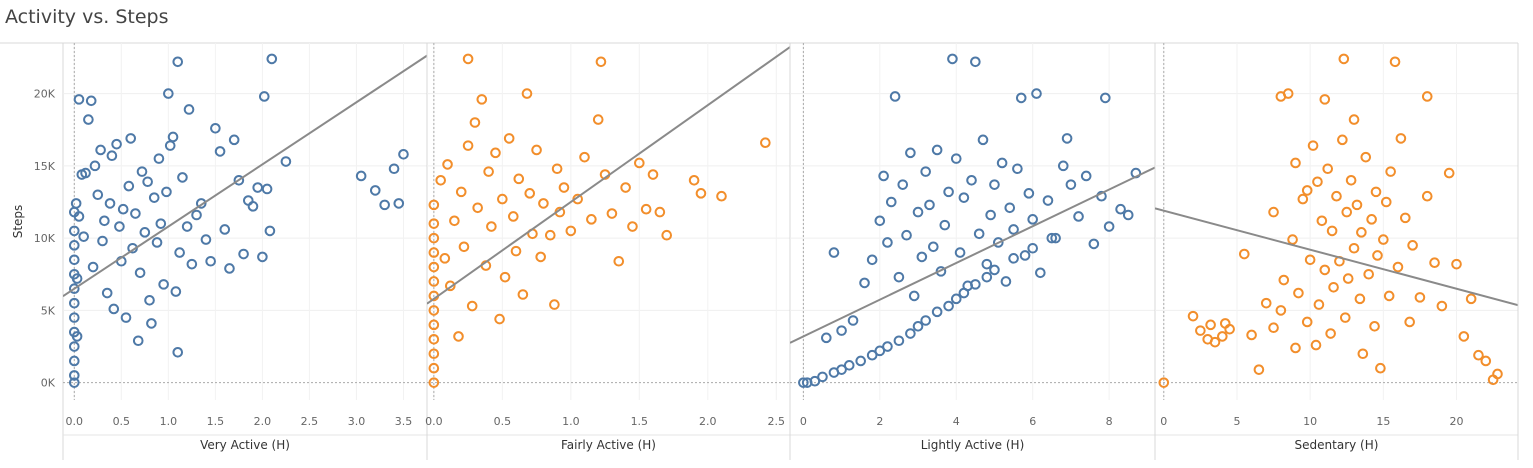  Describe the element at coordinates (1163, 421) in the screenshot. I see `x-tick-label: 0` at that location.